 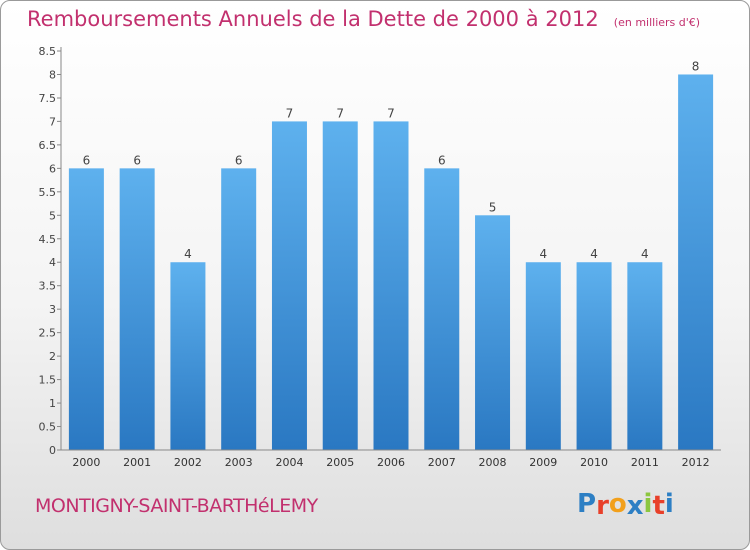 What do you see at coordinates (48, 51) in the screenshot?
I see `y-tick-label: 8.5` at bounding box center [48, 51].